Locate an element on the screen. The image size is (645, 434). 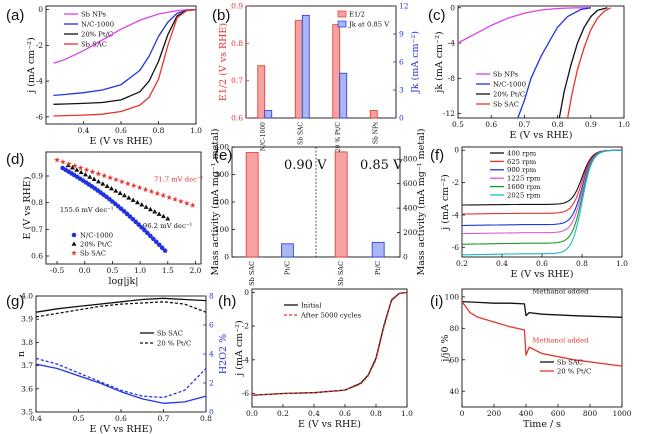
legend-entry: After 5000 cycles is located at coordinates (331, 315).